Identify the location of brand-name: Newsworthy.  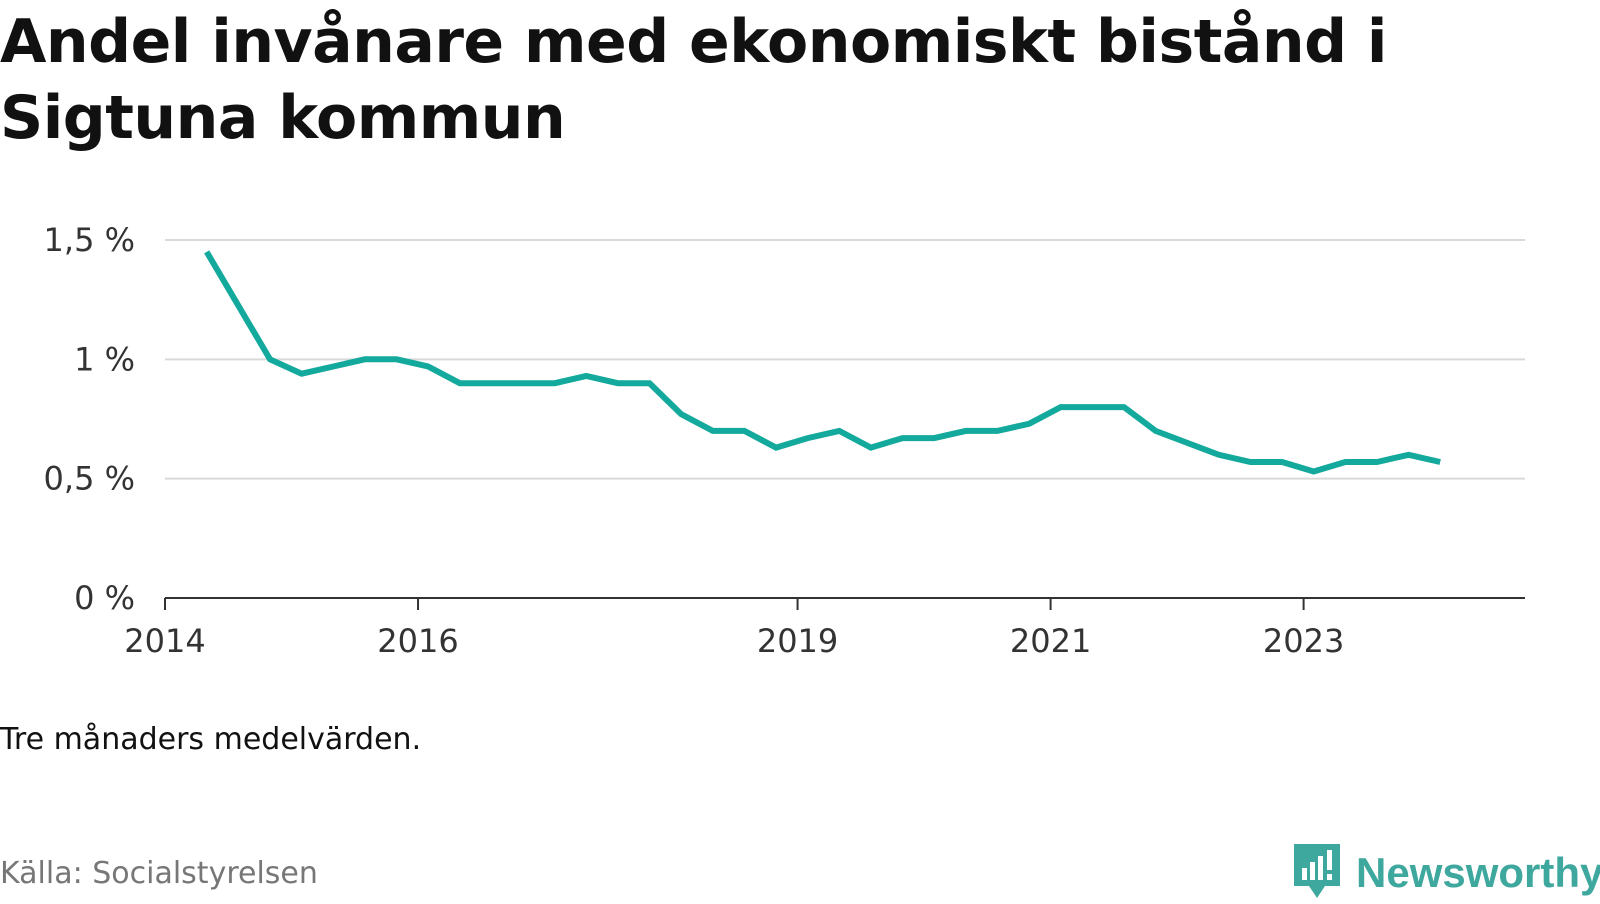
(1478, 872).